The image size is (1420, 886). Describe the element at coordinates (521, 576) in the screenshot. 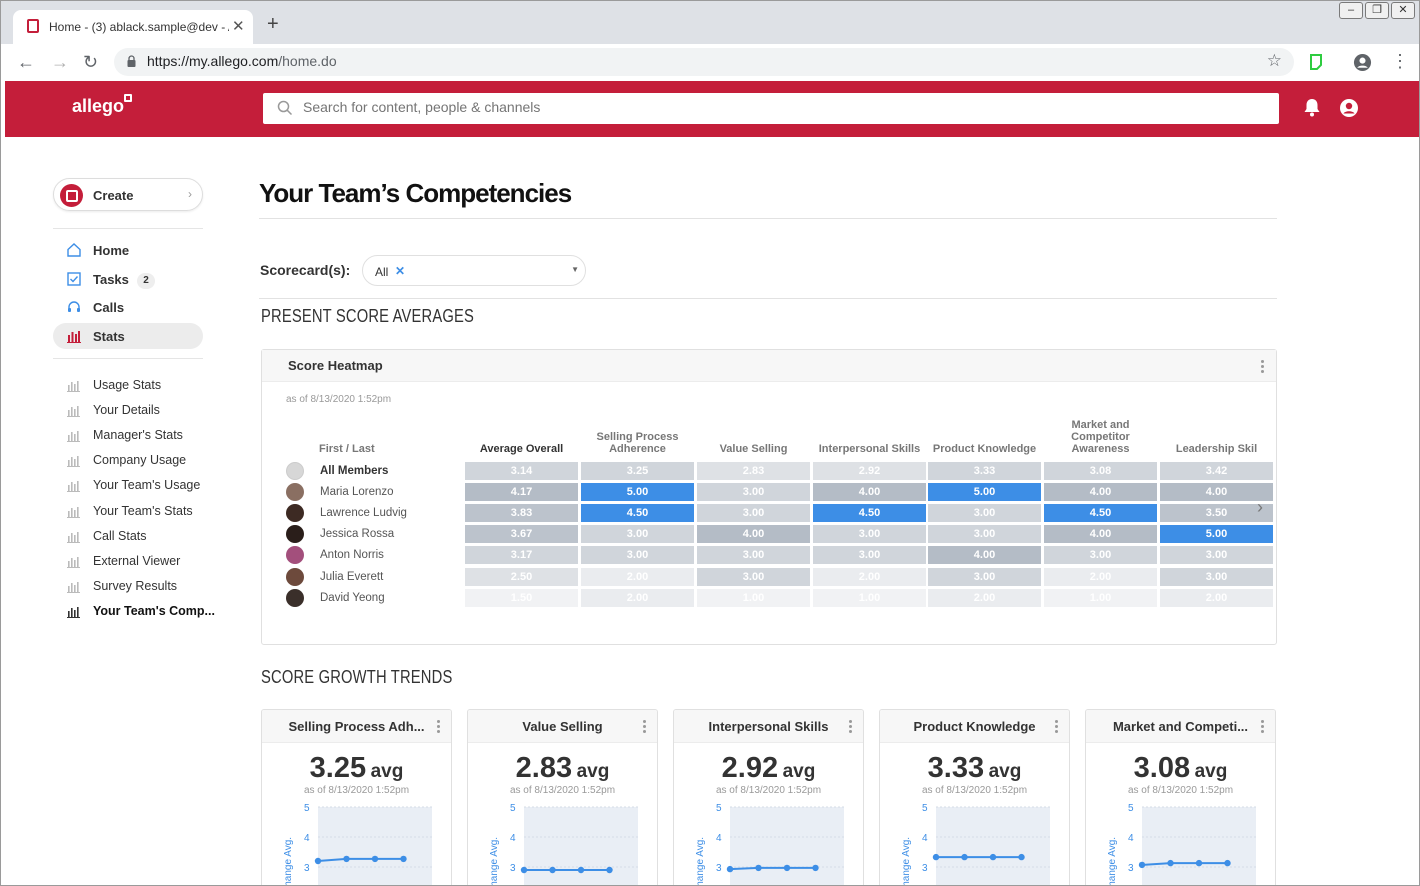

I see `heatmap-cell: 2.50` at that location.